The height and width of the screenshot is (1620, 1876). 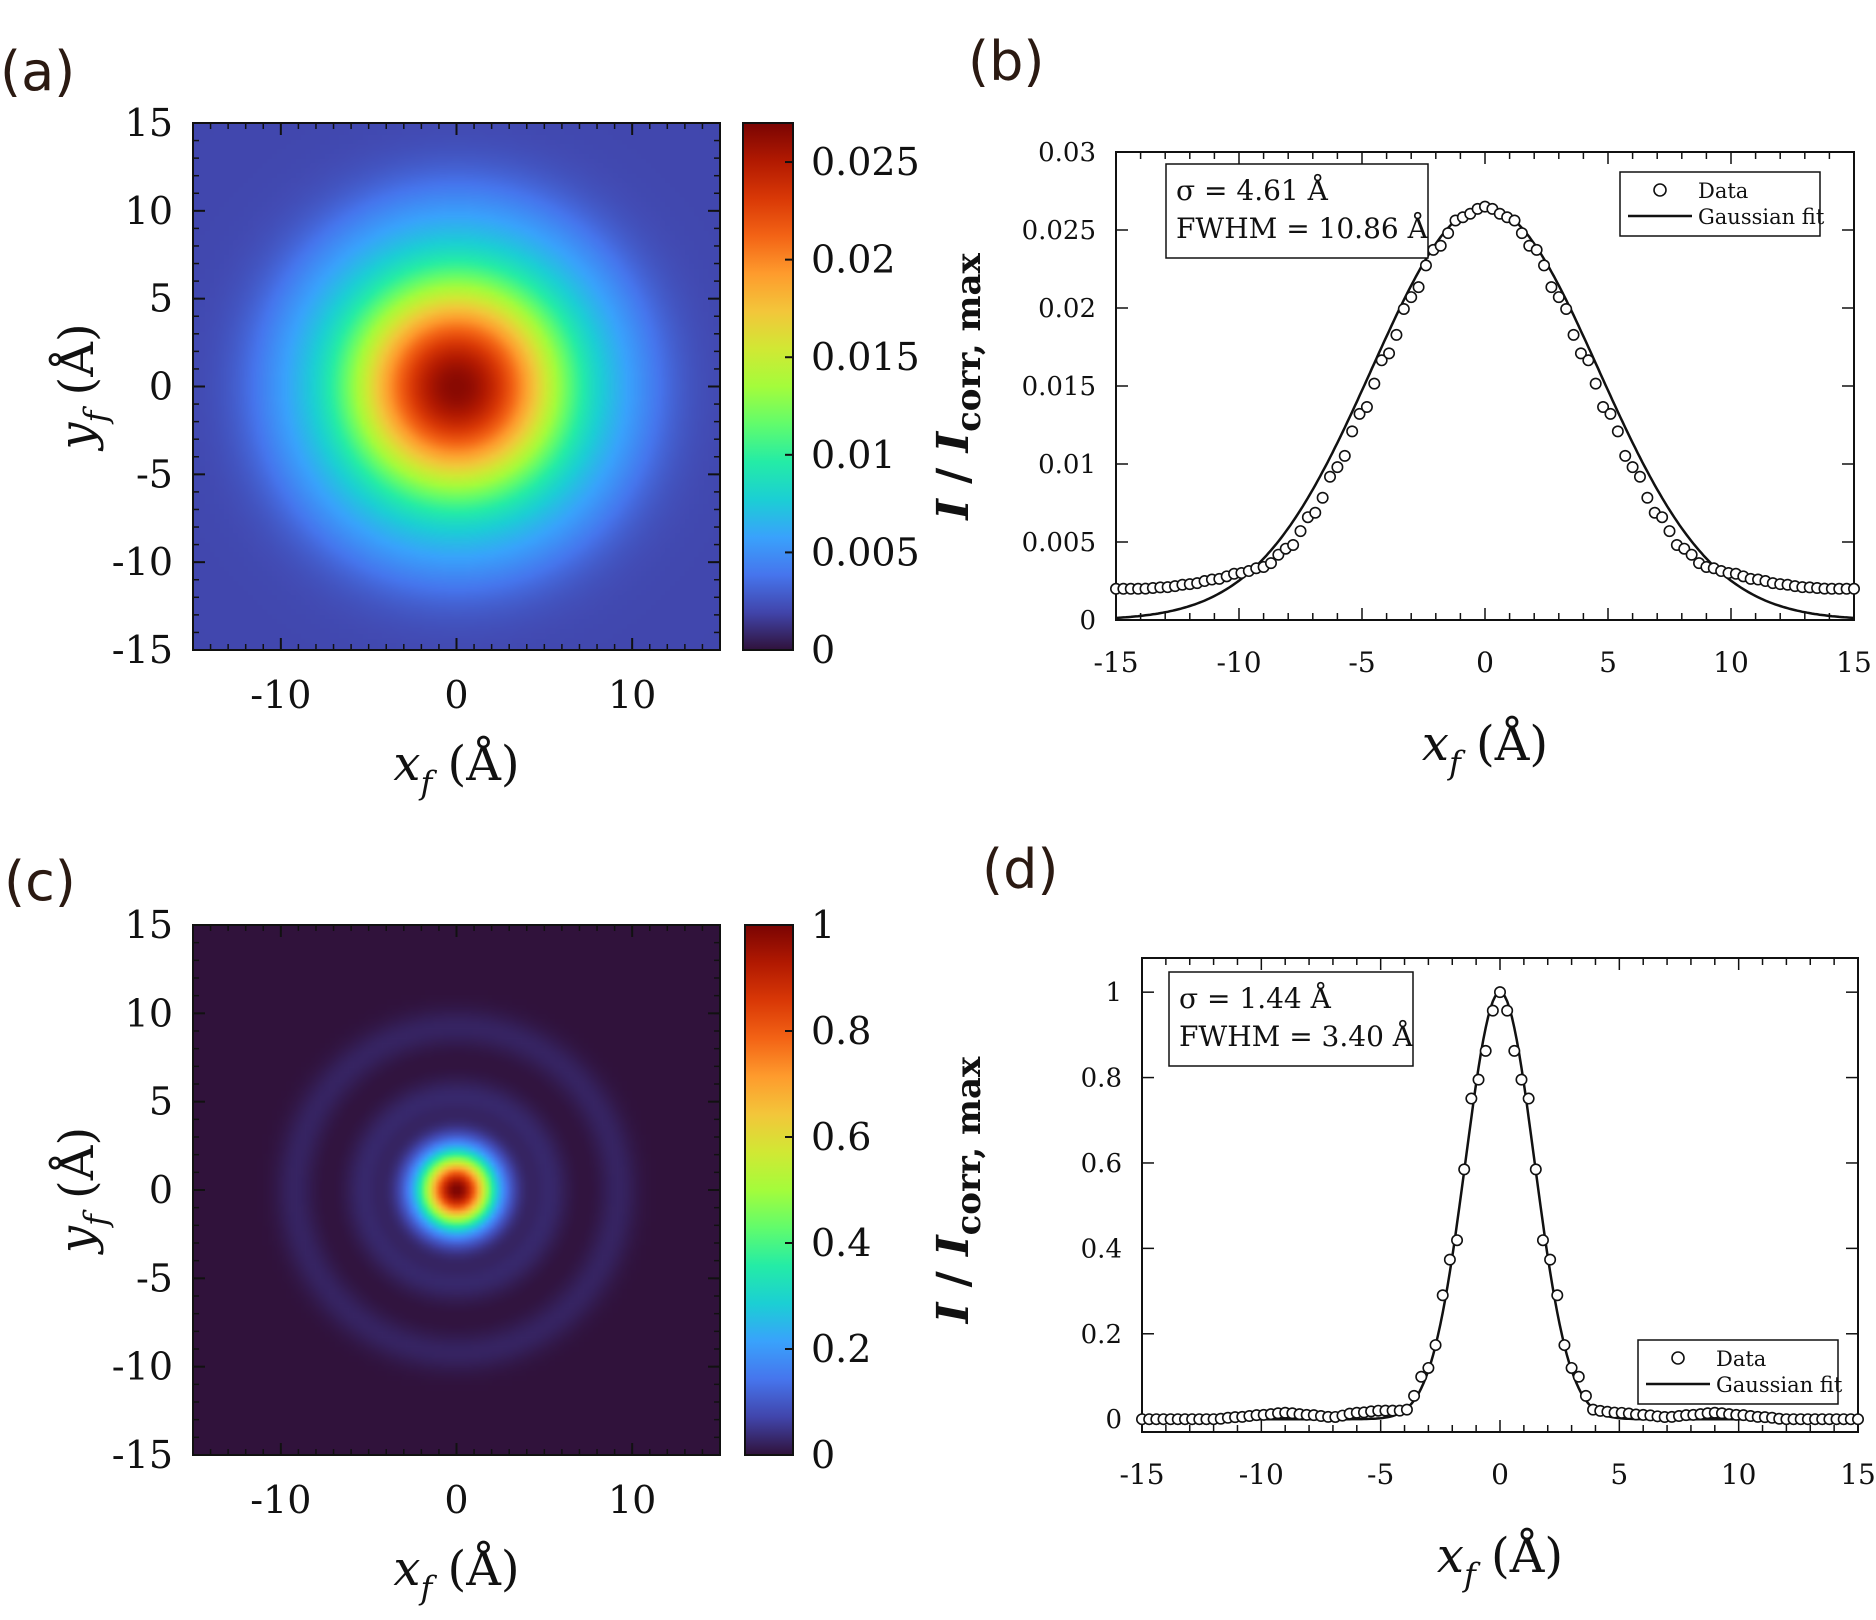 I want to click on panel-label-a: (a), so click(x=37, y=71).